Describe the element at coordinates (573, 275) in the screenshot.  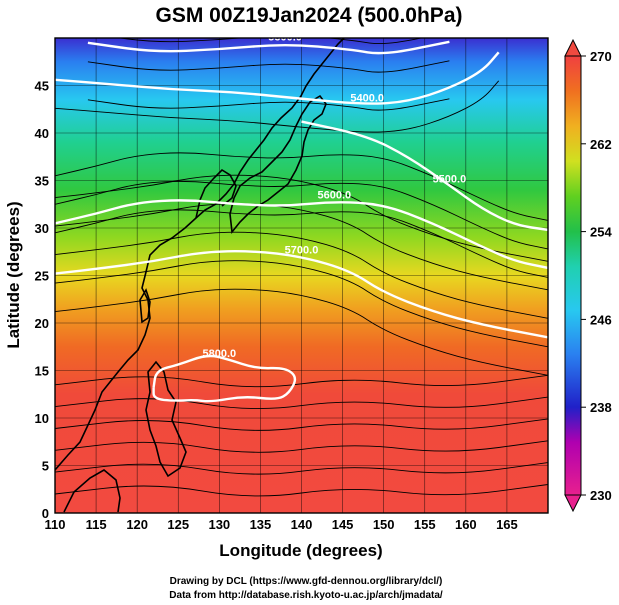
I see `colorbar-ramp` at that location.